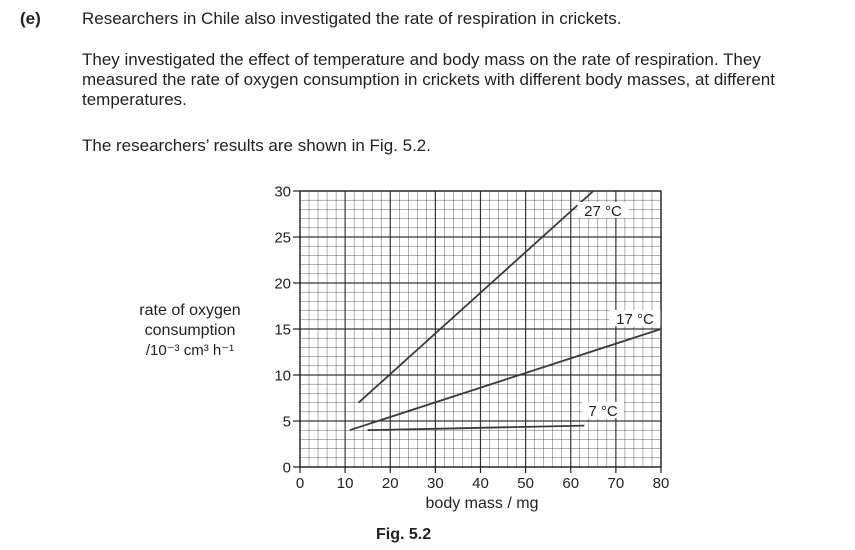 This screenshot has width=855, height=550. What do you see at coordinates (345, 483) in the screenshot?
I see `x-tick-label: 10` at bounding box center [345, 483].